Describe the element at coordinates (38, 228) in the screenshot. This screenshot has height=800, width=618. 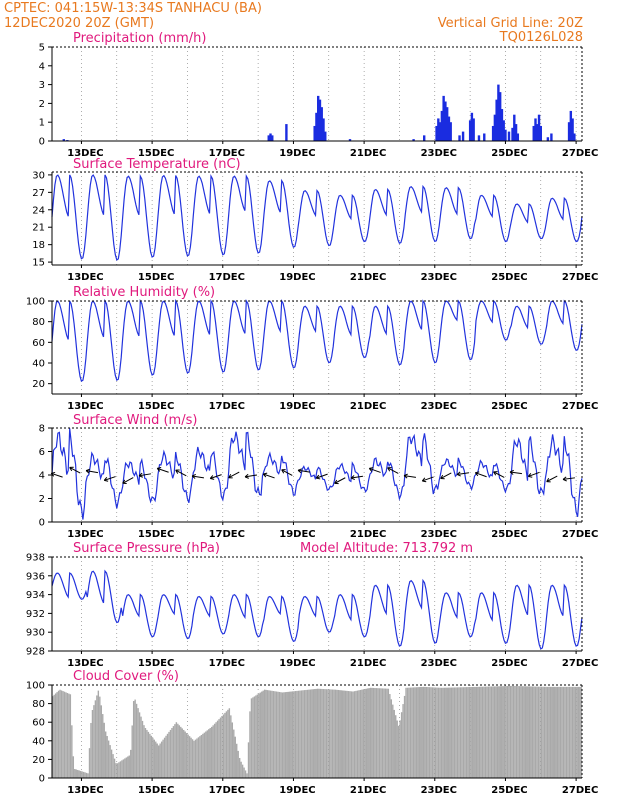
I see `y-tick-label: 21` at that location.